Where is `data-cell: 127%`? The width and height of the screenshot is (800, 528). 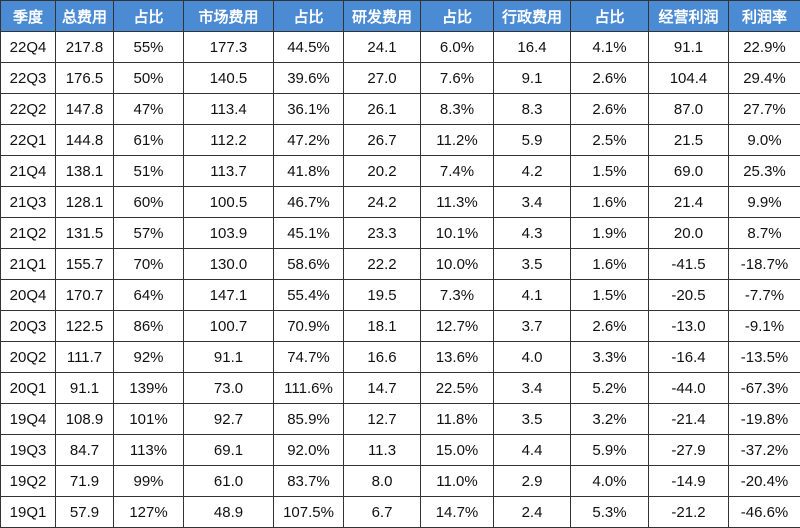 data-cell: 127% is located at coordinates (149, 512).